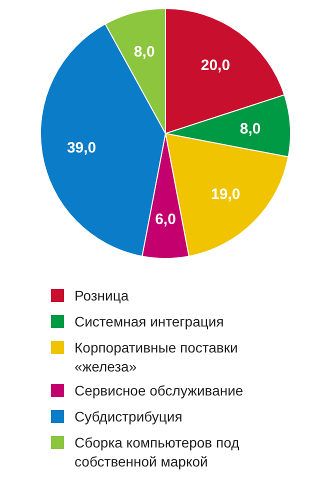 The height and width of the screenshot is (483, 329). I want to click on legend-label: Сервисное обслуживание, so click(159, 390).